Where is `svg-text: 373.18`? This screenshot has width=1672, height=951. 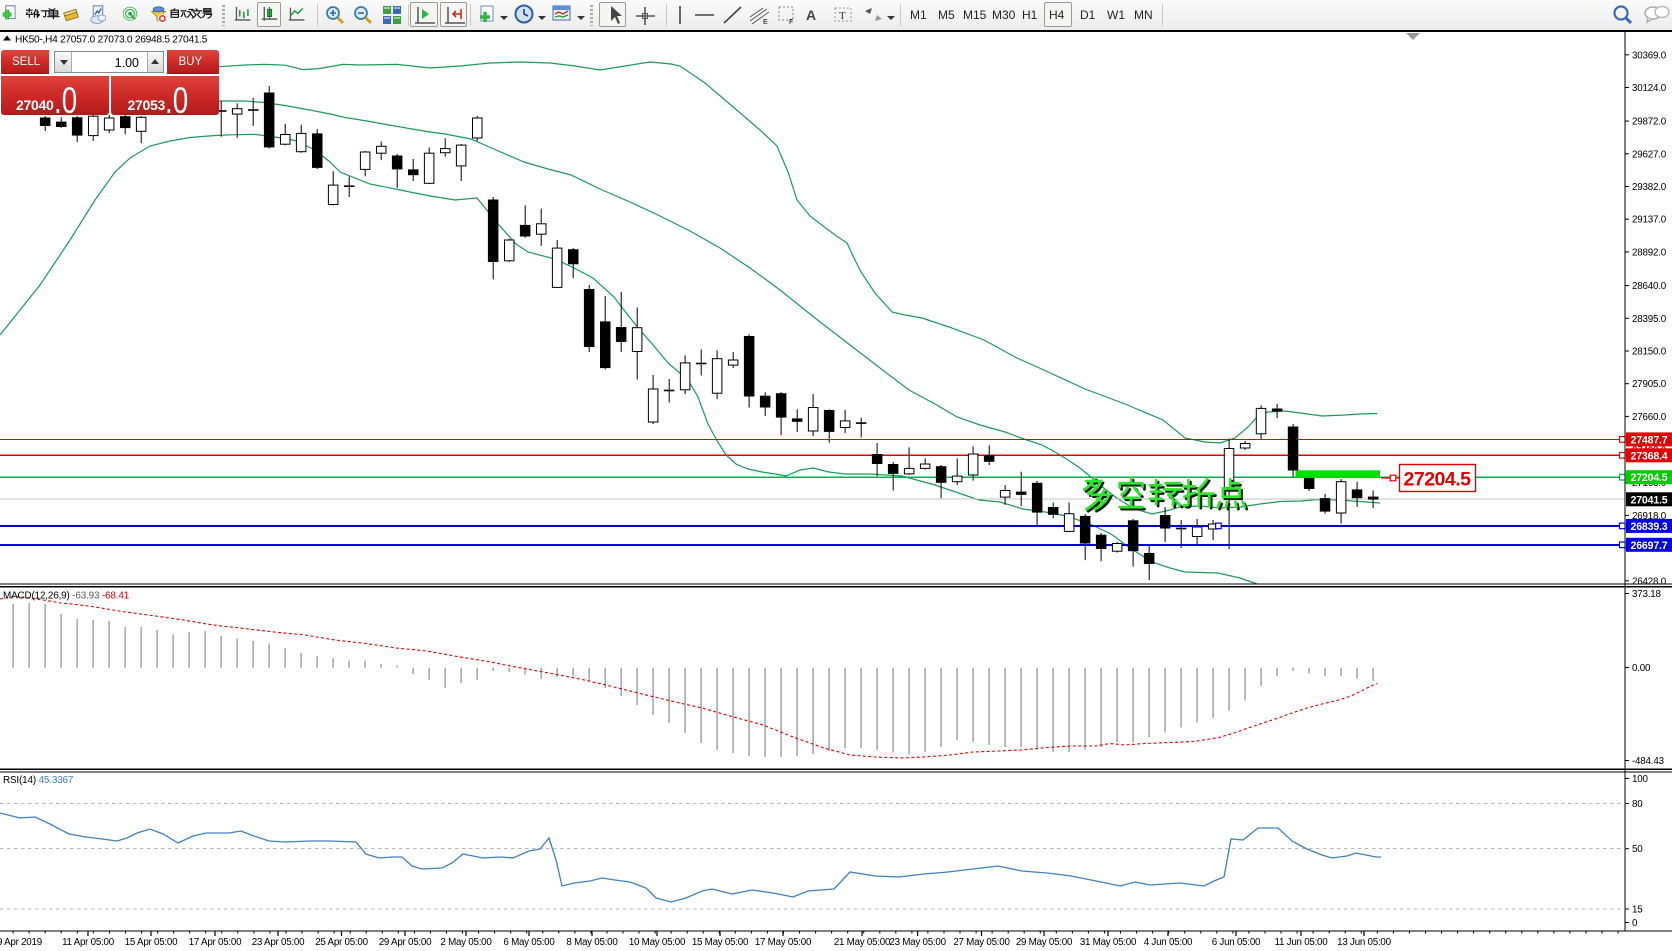 svg-text: 373.18 is located at coordinates (1647, 594).